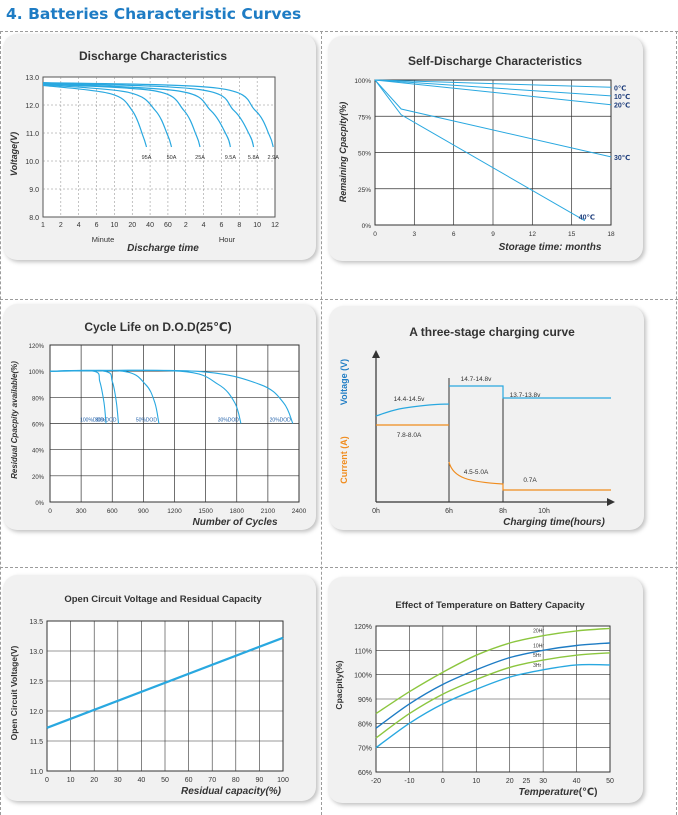  What do you see at coordinates (14, 420) in the screenshot?
I see `y-axis-label: Residual Cpacpity available(%)` at bounding box center [14, 420].